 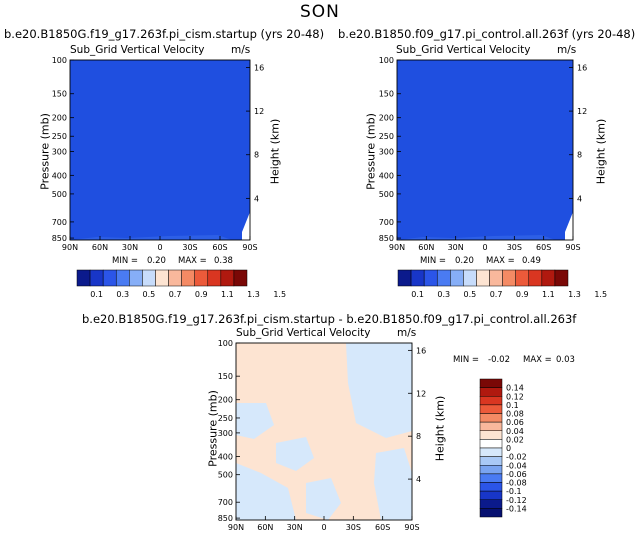 What do you see at coordinates (213, 428) in the screenshot?
I see `panel3-ylabel: Pressure (mb)` at bounding box center [213, 428].